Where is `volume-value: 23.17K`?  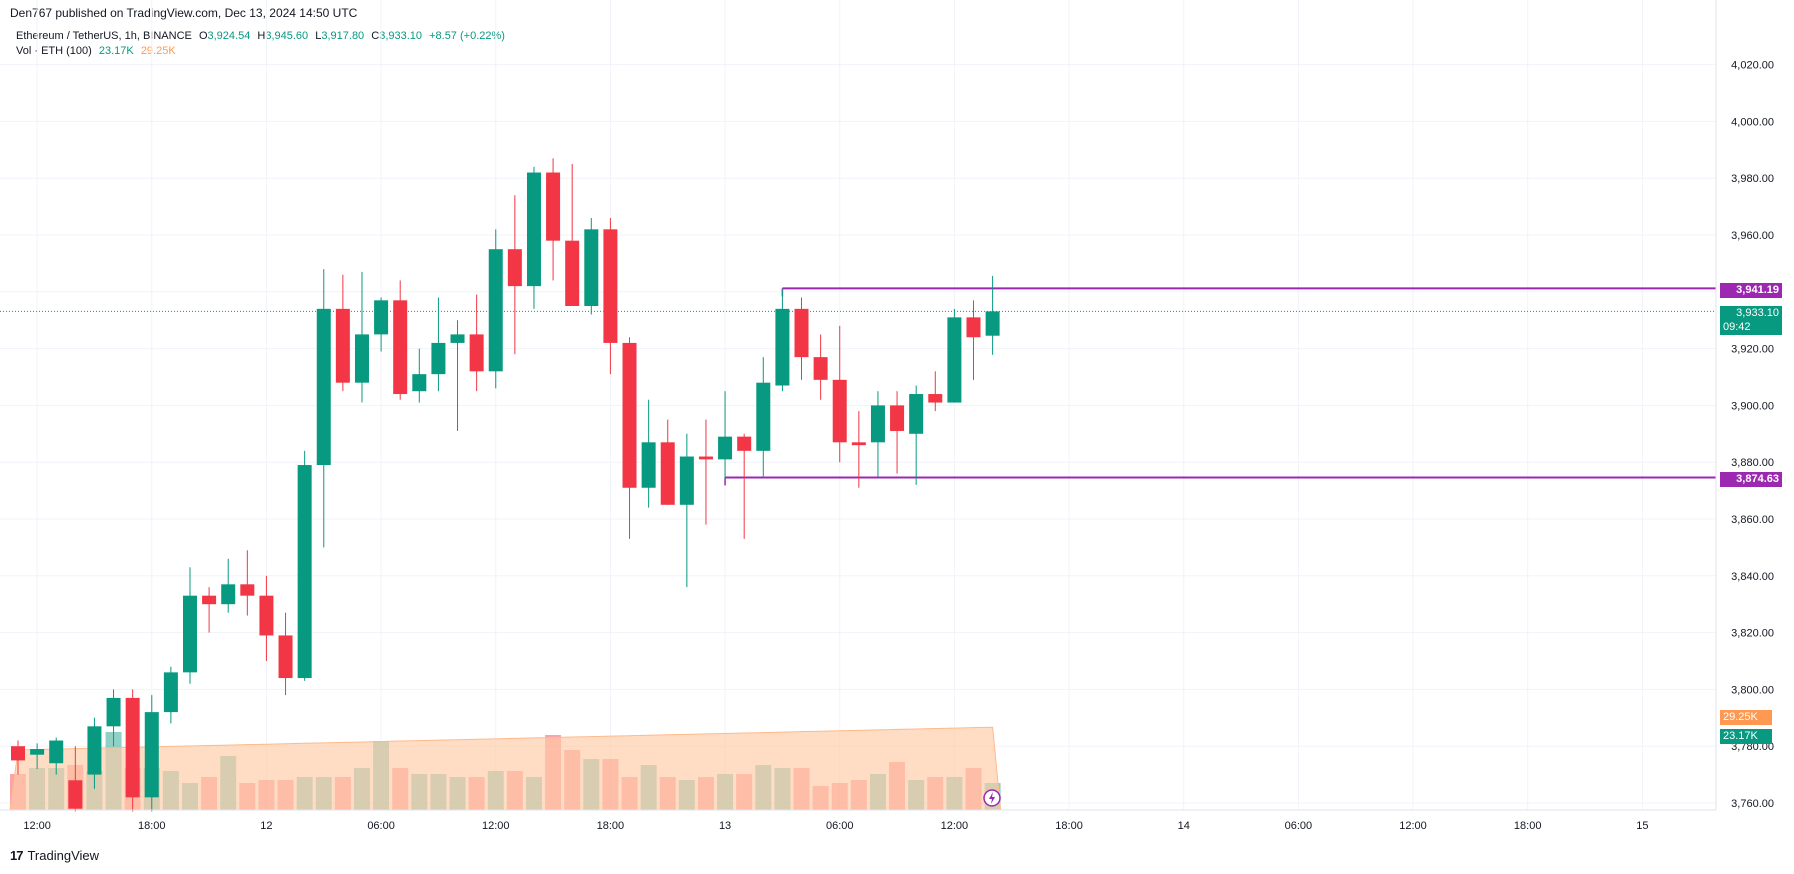
volume-value: 23.17K is located at coordinates (116, 51).